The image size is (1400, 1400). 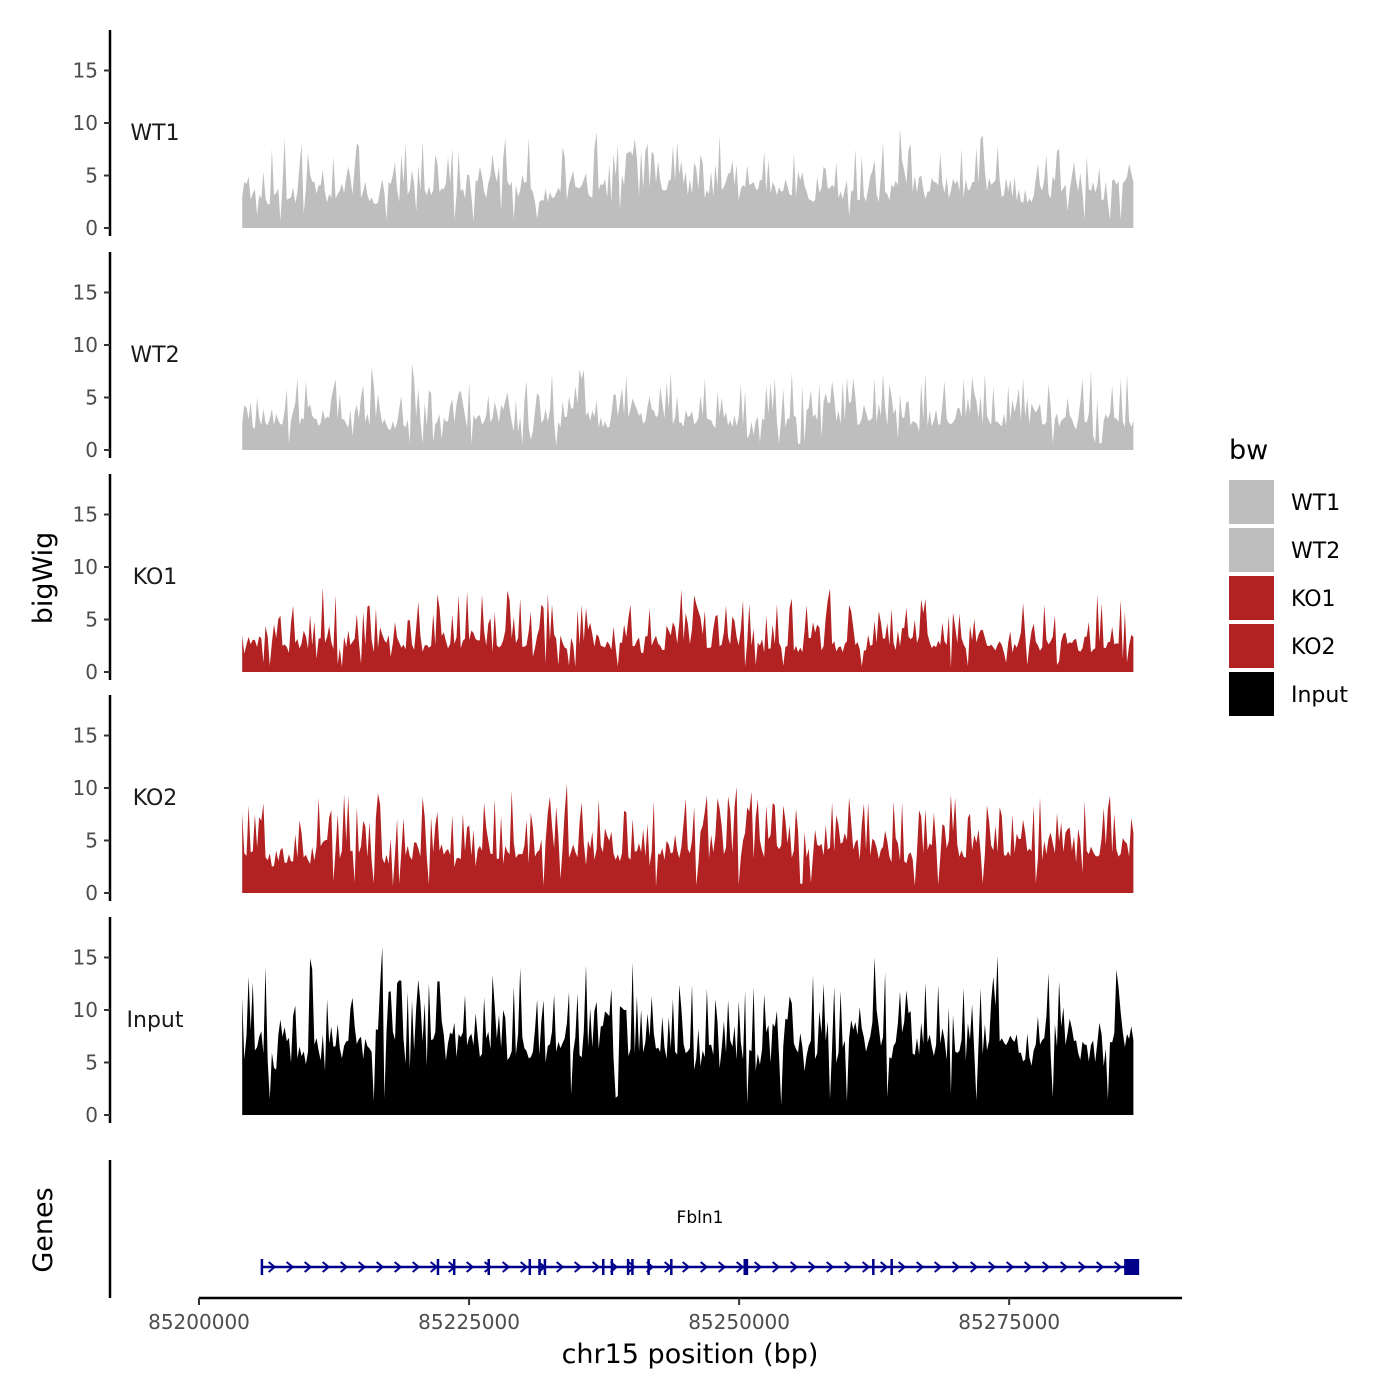 What do you see at coordinates (688, 178) in the screenshot?
I see `signal-area-wt1` at bounding box center [688, 178].